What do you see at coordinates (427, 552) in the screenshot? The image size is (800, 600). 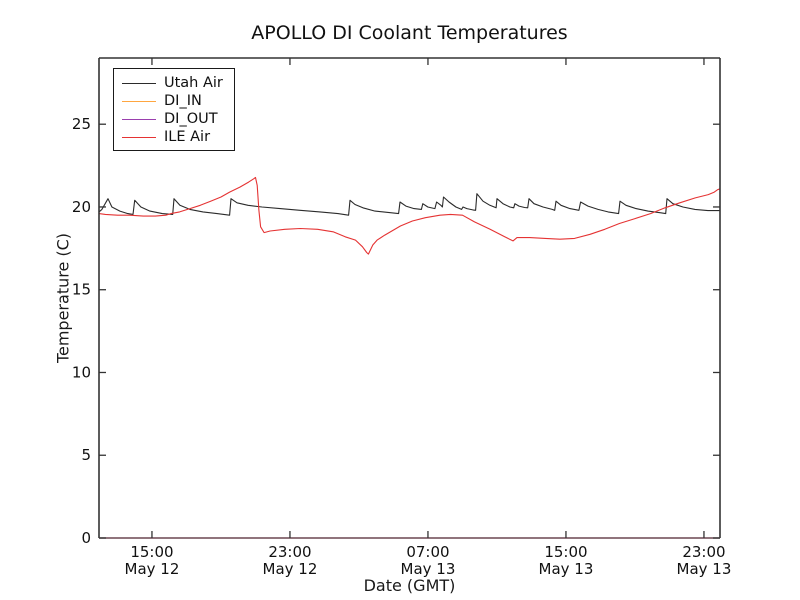 I see `x-tick-time-label: 07:00` at bounding box center [427, 552].